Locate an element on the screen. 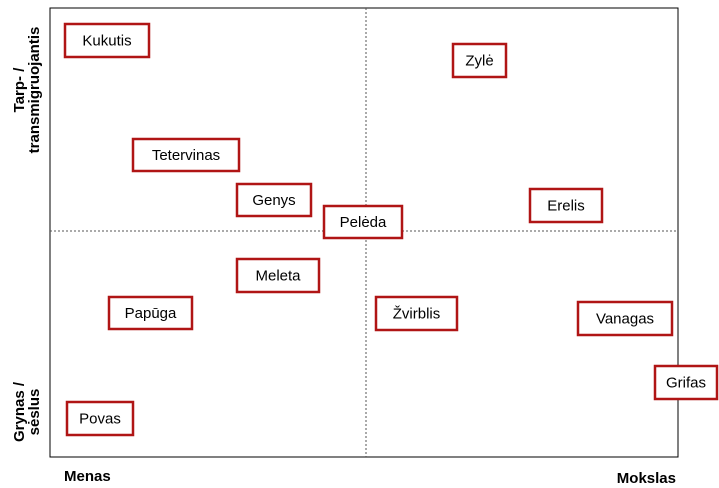 This screenshot has height=488, width=719. node-label: Meleta is located at coordinates (278, 275).